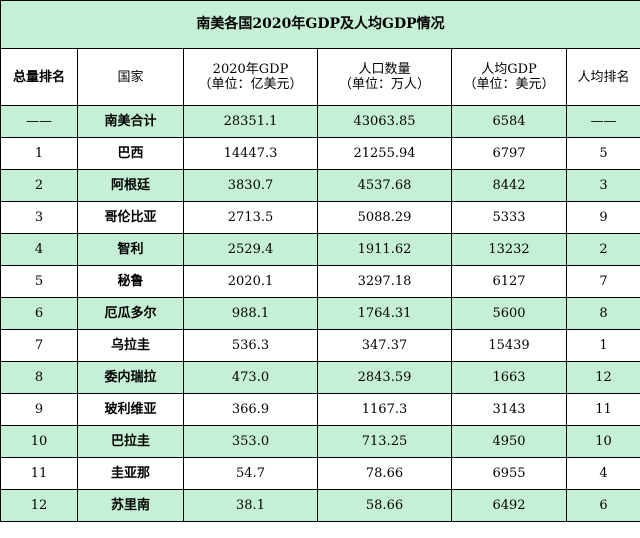  Describe the element at coordinates (130, 345) in the screenshot. I see `cell-country: 乌拉圭` at that location.